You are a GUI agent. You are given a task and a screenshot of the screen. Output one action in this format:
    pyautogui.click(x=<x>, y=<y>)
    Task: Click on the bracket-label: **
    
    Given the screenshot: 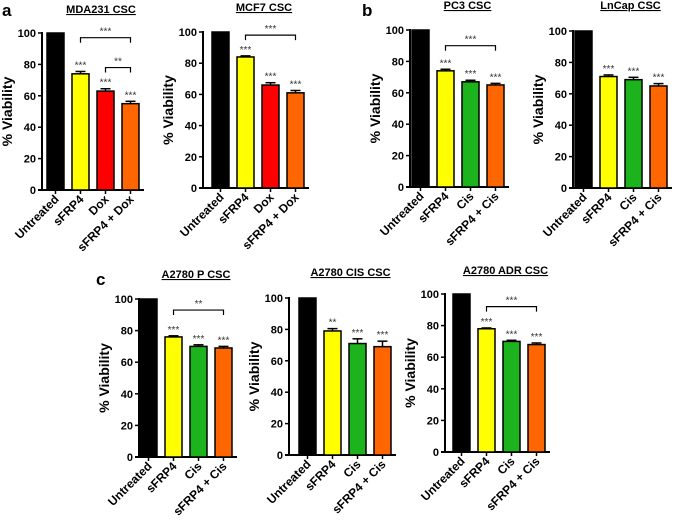 What is the action you would take?
    pyautogui.click(x=199, y=304)
    